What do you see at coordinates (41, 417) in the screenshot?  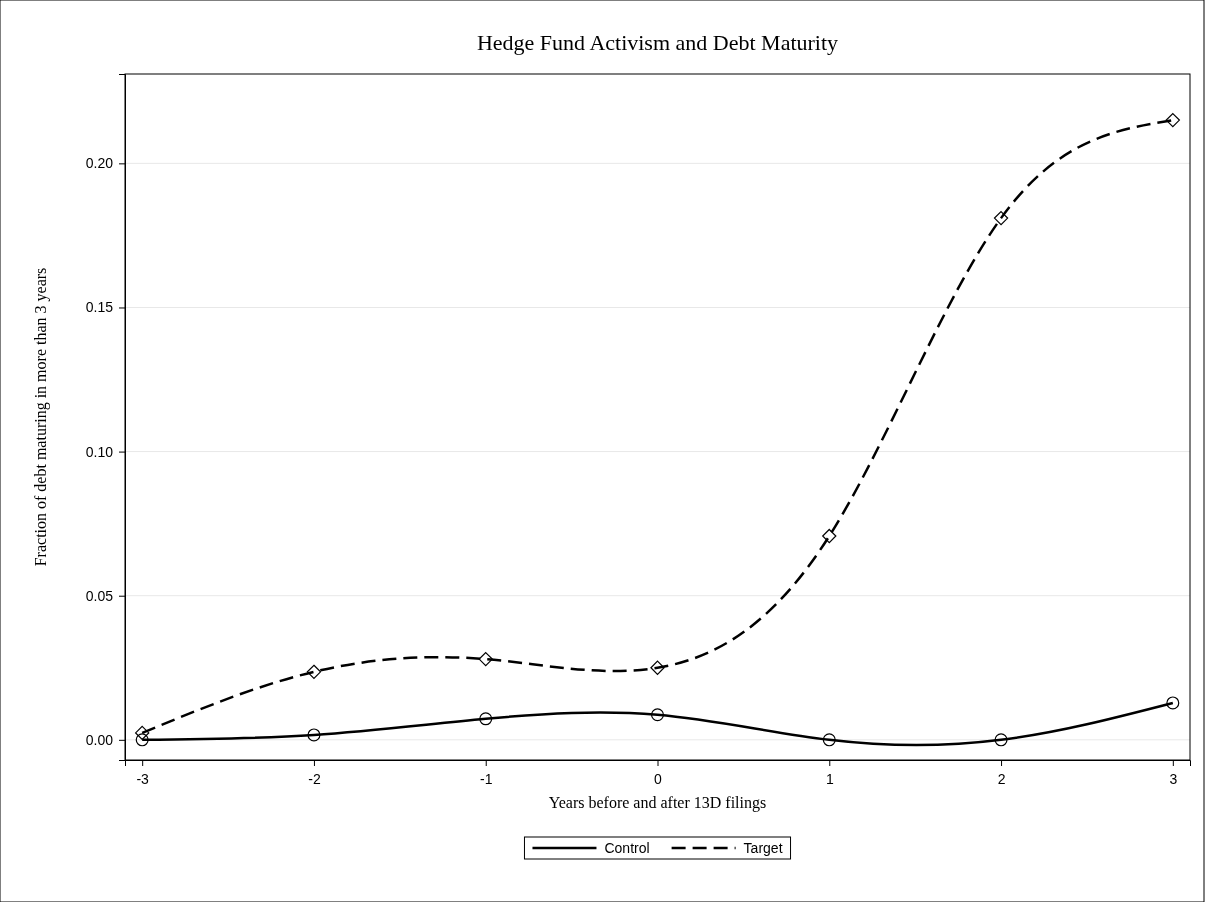 I see `y-axis-title: Fraction of debt maturing in more than 3 years` at bounding box center [41, 417].